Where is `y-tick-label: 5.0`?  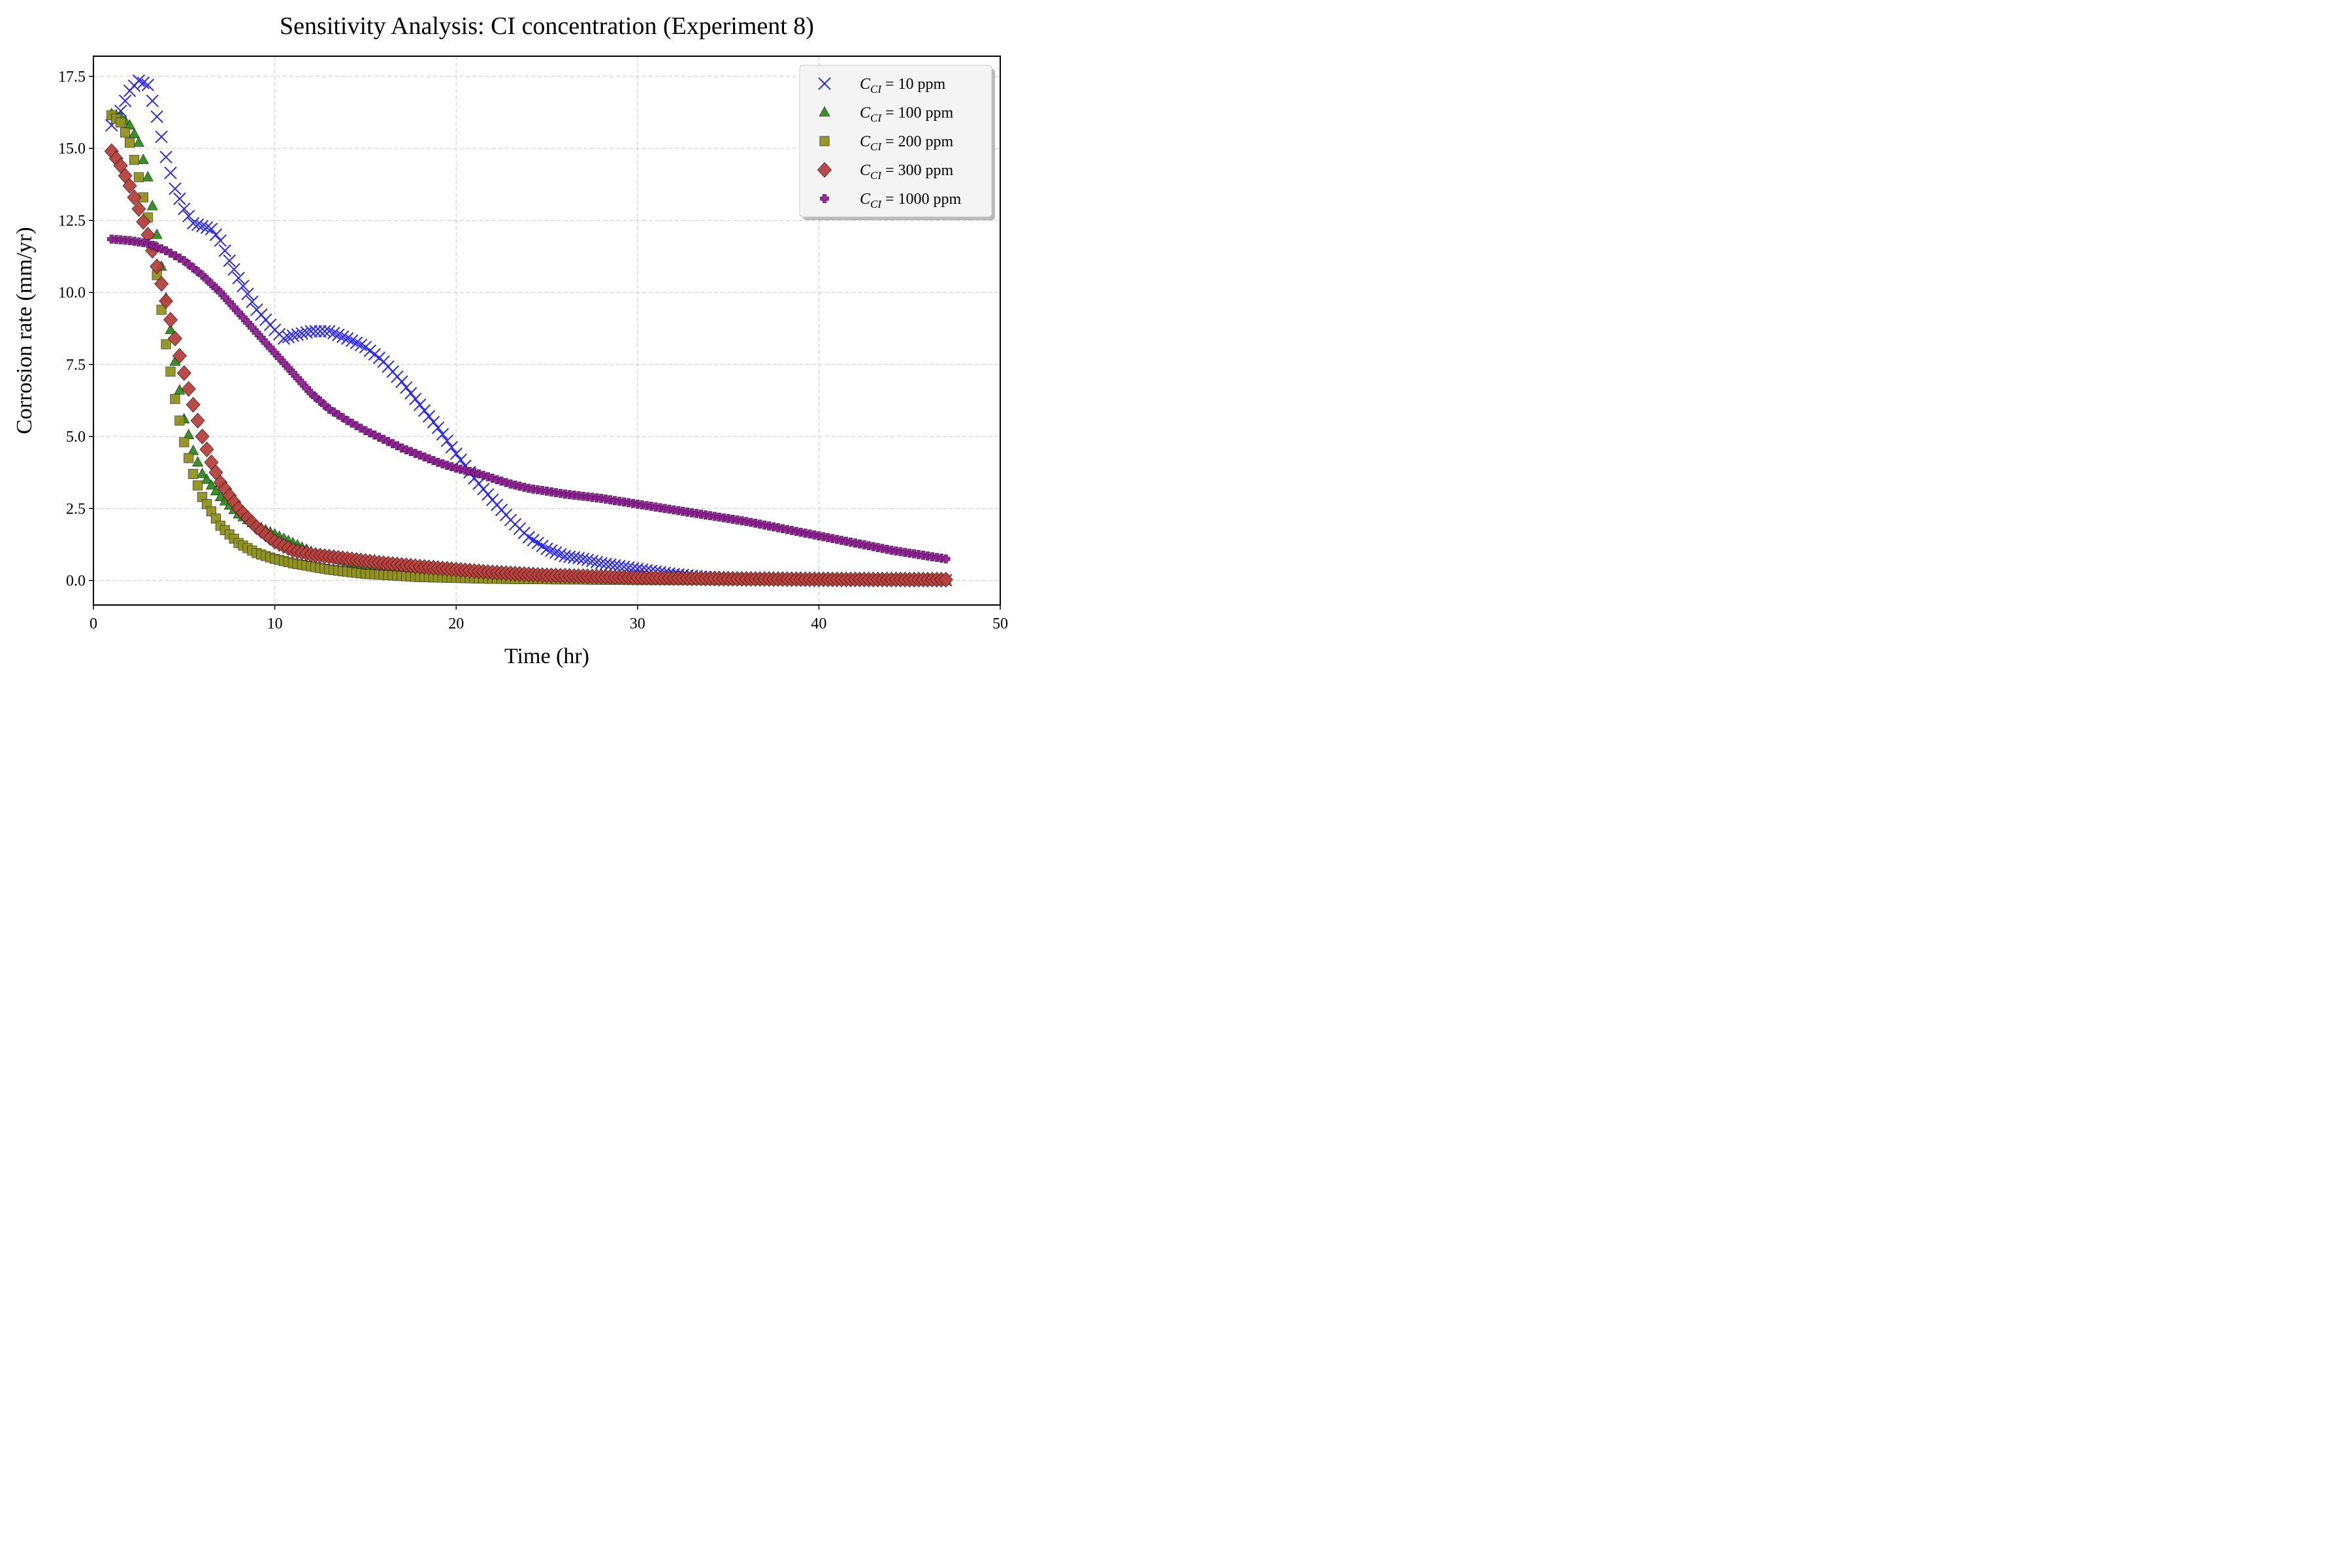 y-tick-label: 5.0 is located at coordinates (76, 437).